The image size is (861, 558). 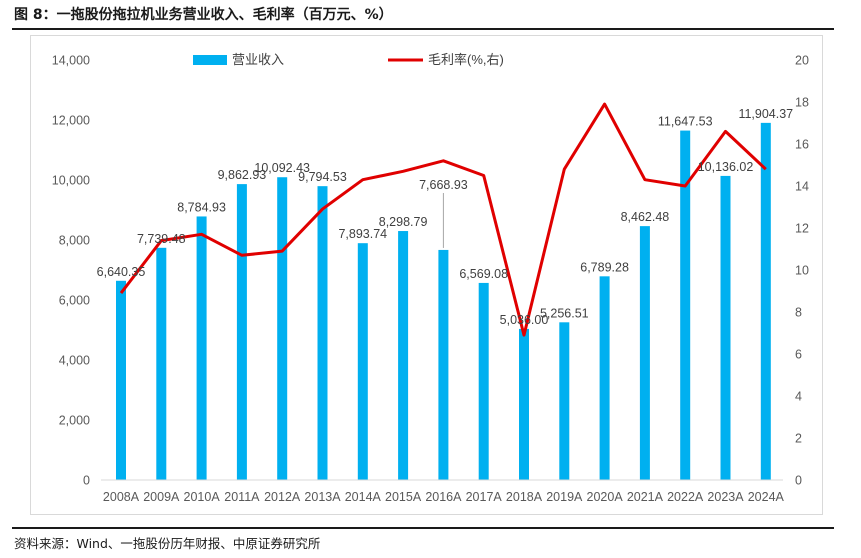 I want to click on left-axis-tick-label: 6,000, so click(x=74, y=301).